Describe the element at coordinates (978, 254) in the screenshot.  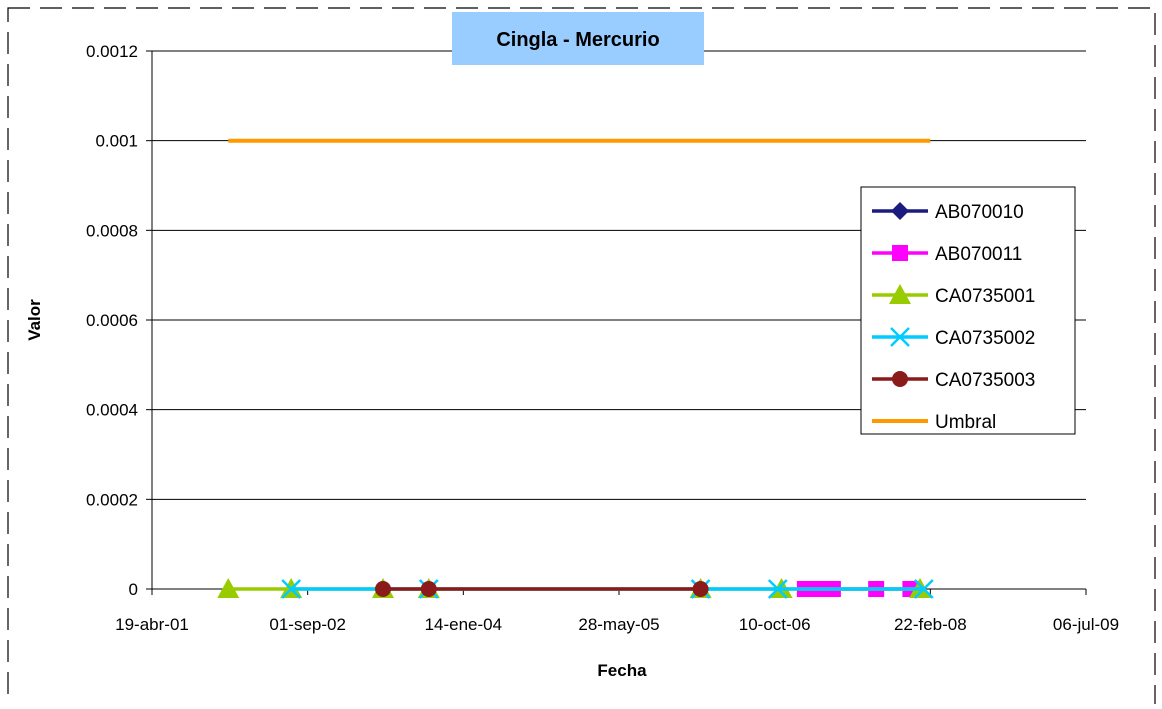
I see `legend-label-ab070011: AB070011` at that location.